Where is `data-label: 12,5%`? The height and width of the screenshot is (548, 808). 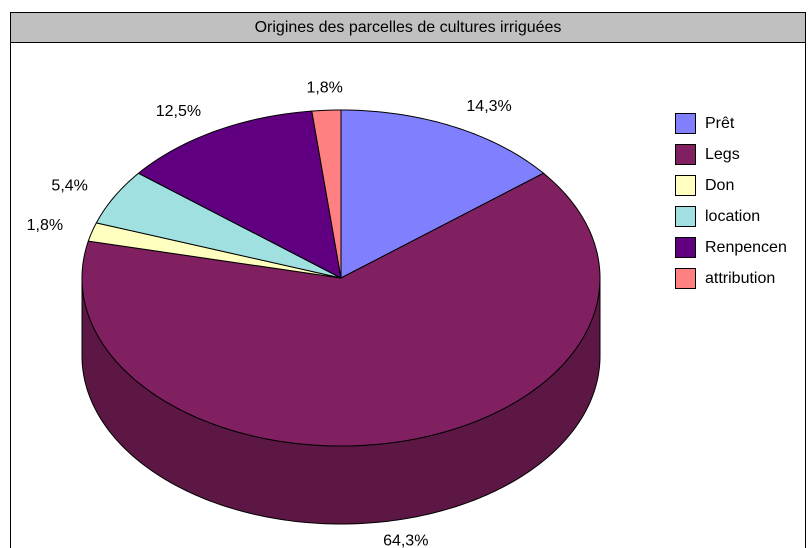
data-label: 12,5% is located at coordinates (178, 111).